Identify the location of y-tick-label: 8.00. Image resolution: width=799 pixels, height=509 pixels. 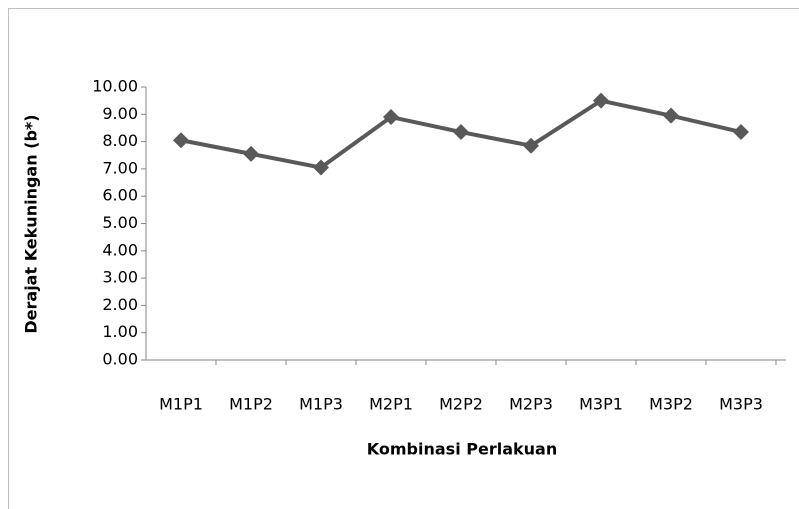
(120, 140).